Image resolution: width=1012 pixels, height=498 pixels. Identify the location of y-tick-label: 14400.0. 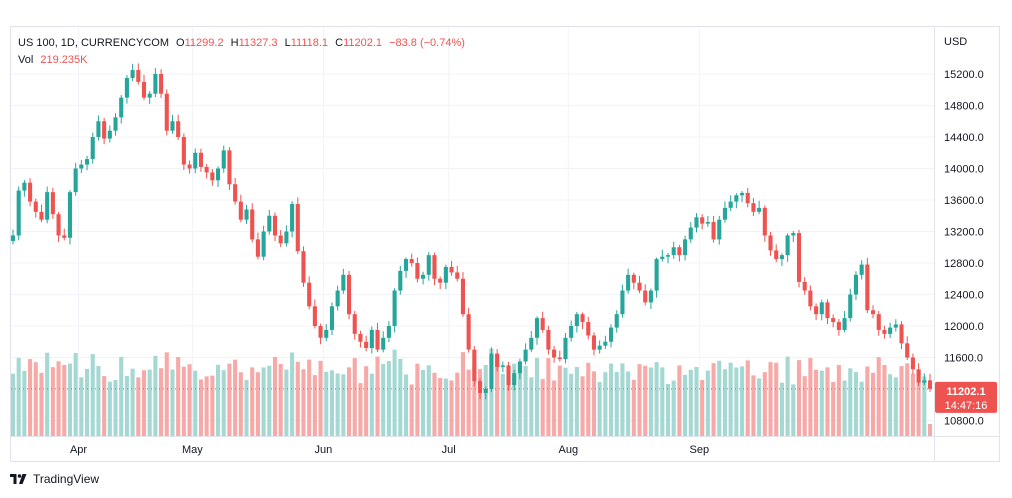
(964, 138).